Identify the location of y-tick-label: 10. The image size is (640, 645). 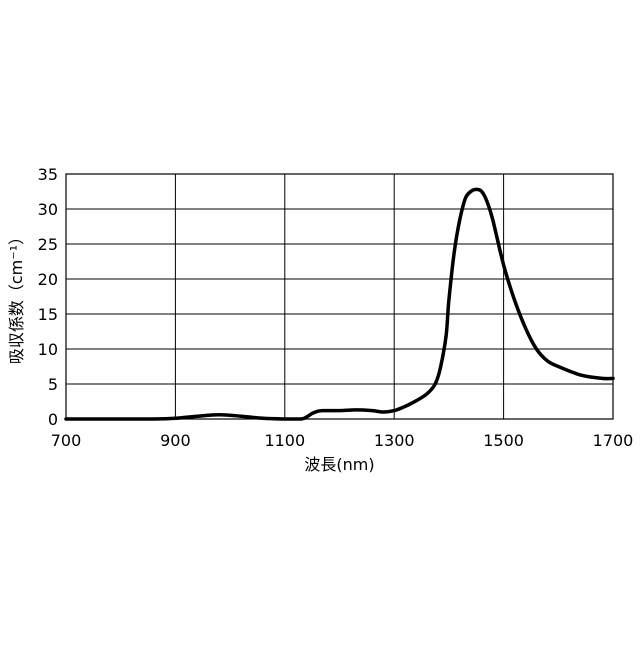
(48, 349).